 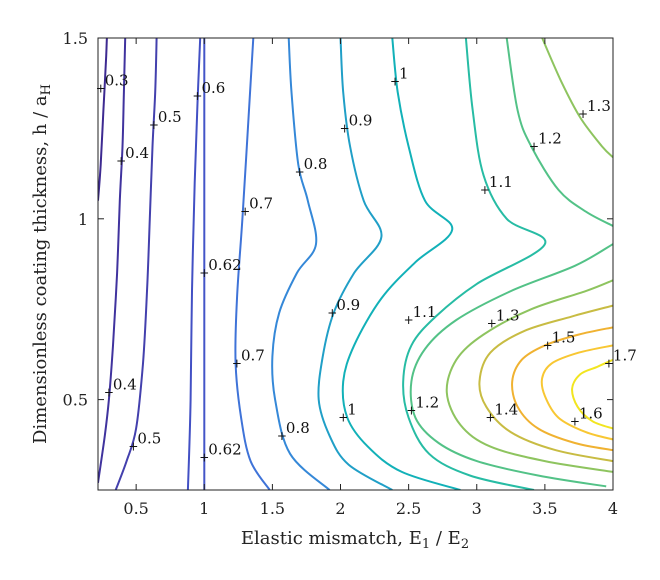 I want to click on contour-line-0.7, so click(x=252, y=264).